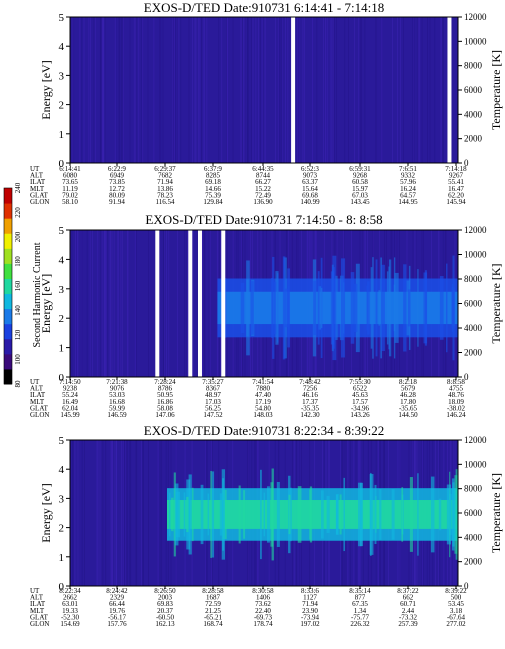  I want to click on panel-title: EXOS-D/TED Date:910731 7:14:50 - 8: 8:58, so click(263, 219).